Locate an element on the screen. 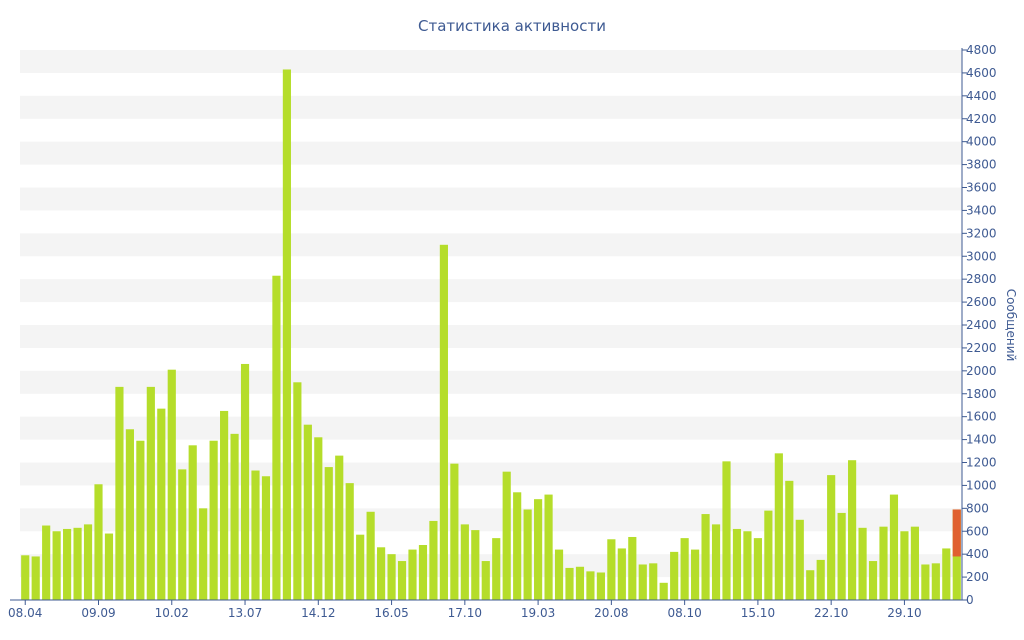  y-tick-label: 3800 is located at coordinates (981, 165).